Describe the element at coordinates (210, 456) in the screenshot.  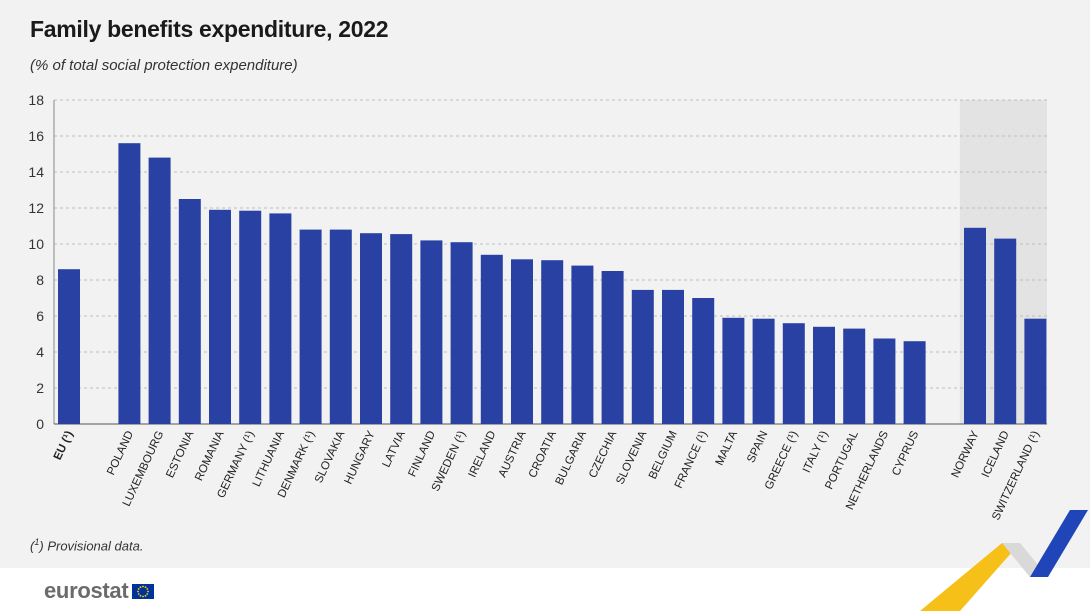
I see `x-tick-label: ROMANIA` at that location.